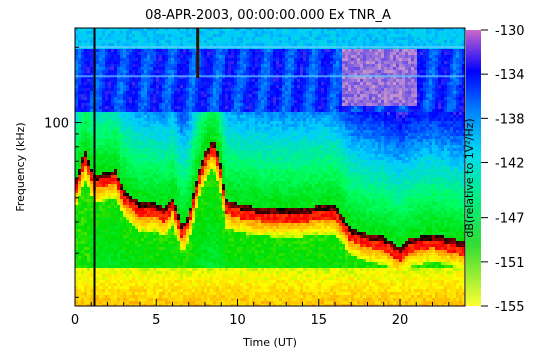 Image resolution: width=540 pixels, height=354 pixels. I want to click on colorbar-ticks: -130 -134 -138 -142 -147 -151 -155, so click(503, 169).